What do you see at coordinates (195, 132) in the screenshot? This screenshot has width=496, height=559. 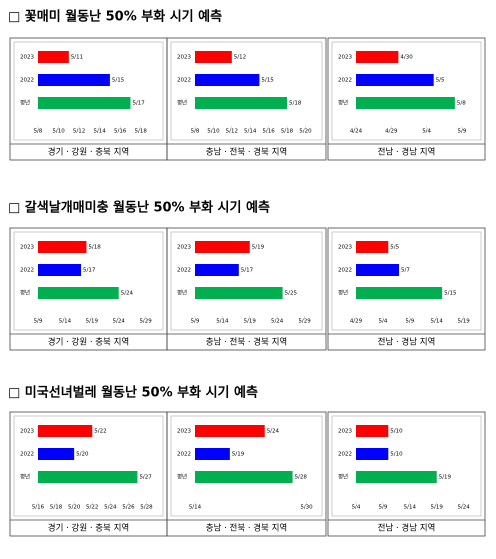 I see `x-tick-label: 5/8` at bounding box center [195, 132].